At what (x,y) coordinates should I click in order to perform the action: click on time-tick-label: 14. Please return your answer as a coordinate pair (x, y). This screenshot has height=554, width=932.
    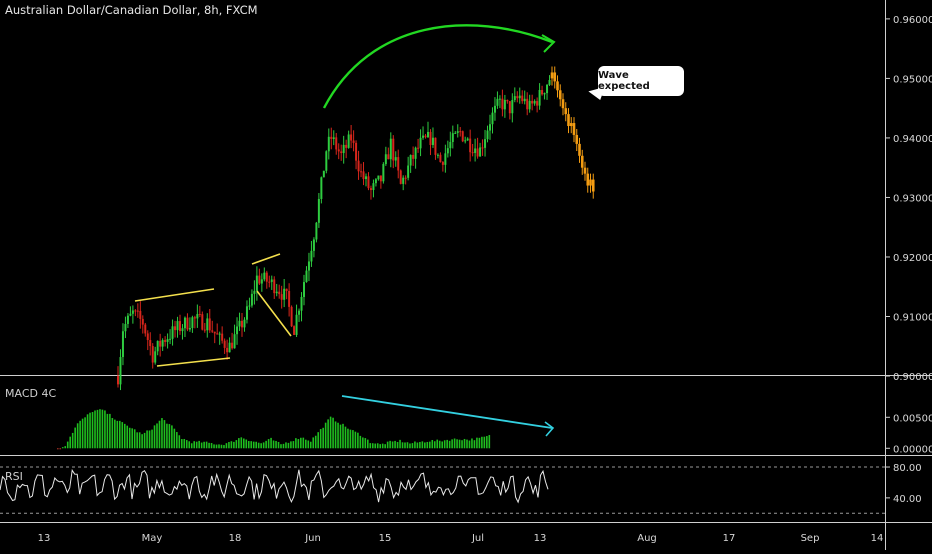
    Looking at the image, I should click on (877, 538).